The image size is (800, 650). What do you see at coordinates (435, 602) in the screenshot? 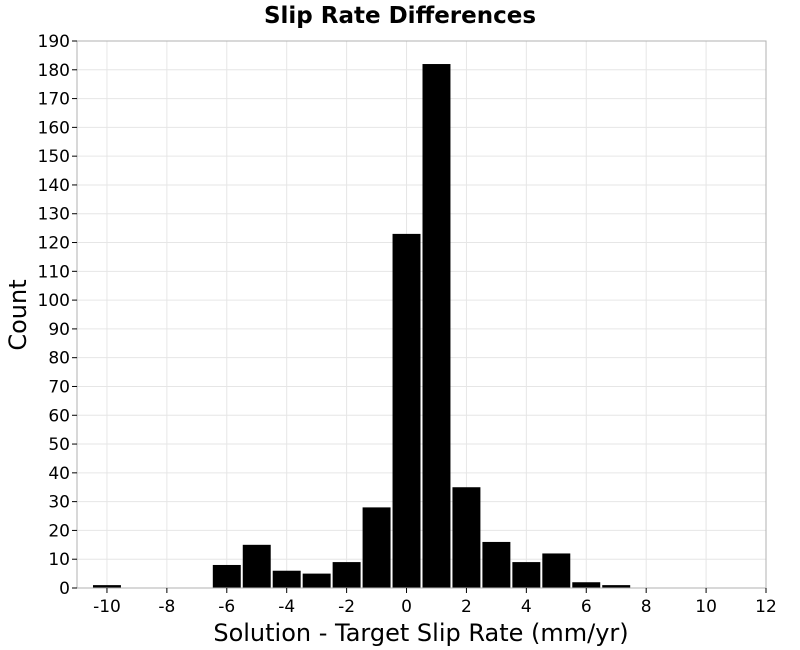
I see `x-axis-ticks: -10 -8 -6 -4 -2 0 2 4 6 8 10 12` at bounding box center [435, 602].